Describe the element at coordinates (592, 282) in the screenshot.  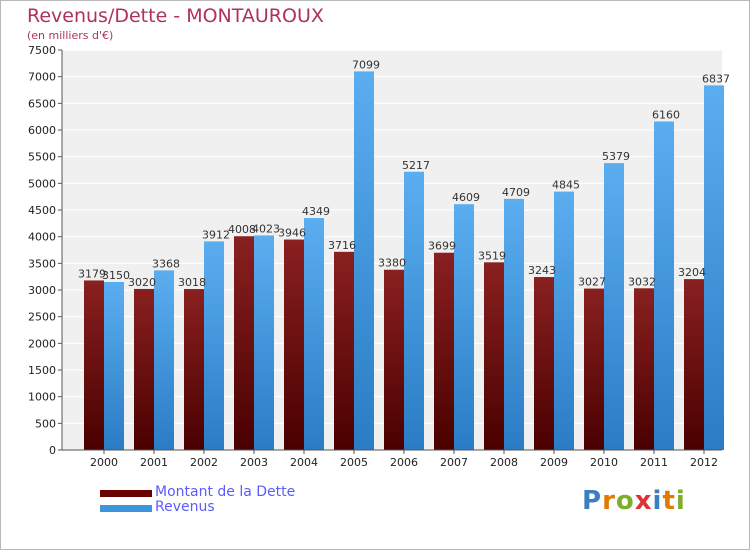
I see `data-label-dette: 3027` at that location.